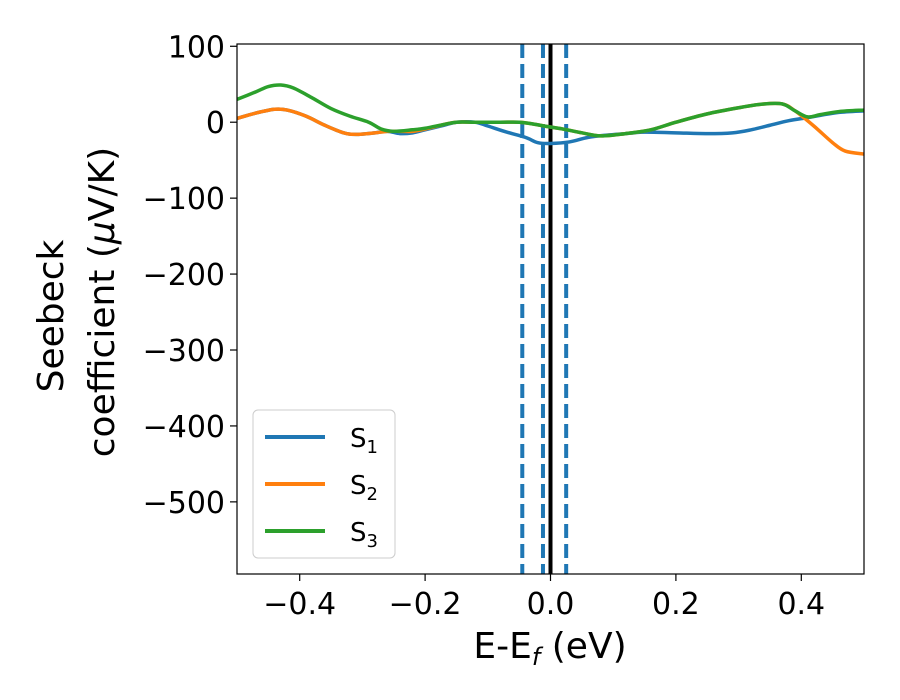 The width and height of the screenshot is (900, 700). What do you see at coordinates (364, 488) in the screenshot?
I see `legend-label-2: S2` at bounding box center [364, 488].